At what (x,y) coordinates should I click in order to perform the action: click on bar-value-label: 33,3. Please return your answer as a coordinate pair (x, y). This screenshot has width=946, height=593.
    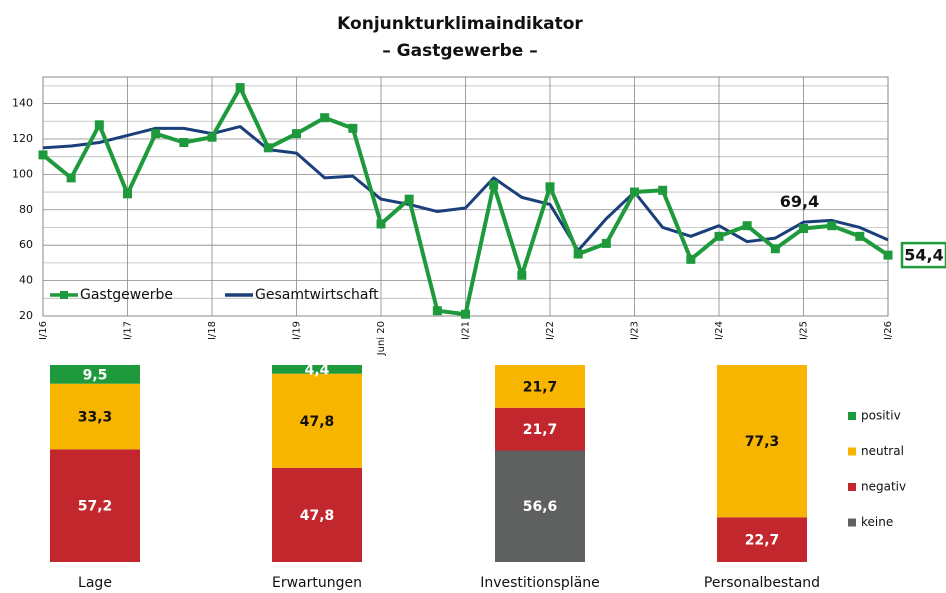
    Looking at the image, I should click on (95, 418).